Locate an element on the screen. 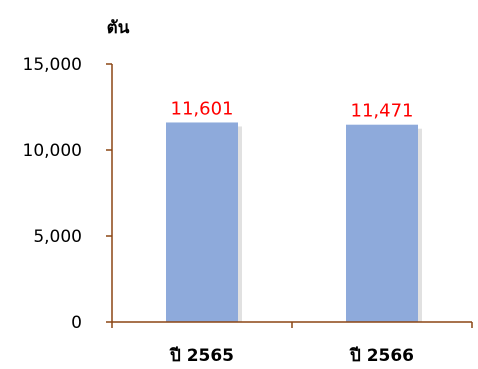 The width and height of the screenshot is (478, 369). x-category-label: ปี 2565 is located at coordinates (201, 355).